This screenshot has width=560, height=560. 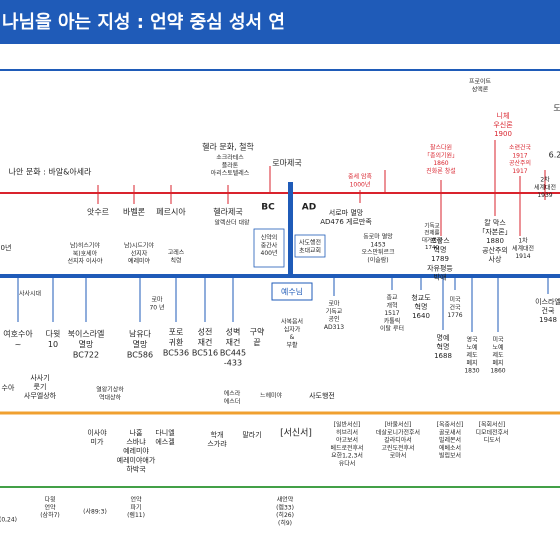 I want to click on timeline-label: 건국, so click(x=455, y=307).